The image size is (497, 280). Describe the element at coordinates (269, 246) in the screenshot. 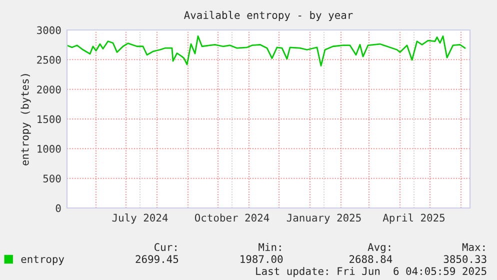

I see `text: Min:` at that location.